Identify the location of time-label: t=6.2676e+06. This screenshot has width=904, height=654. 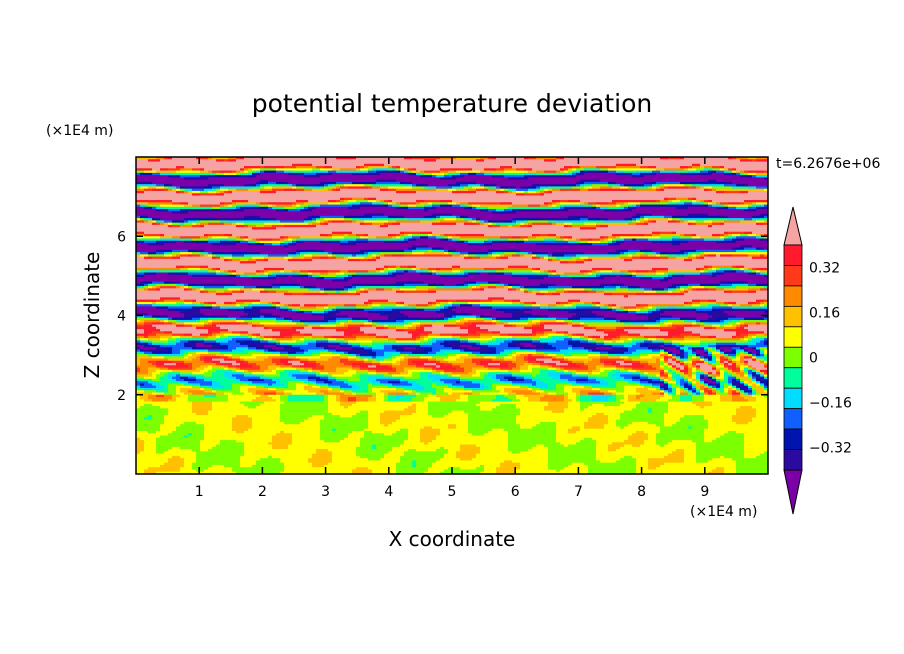
(828, 164).